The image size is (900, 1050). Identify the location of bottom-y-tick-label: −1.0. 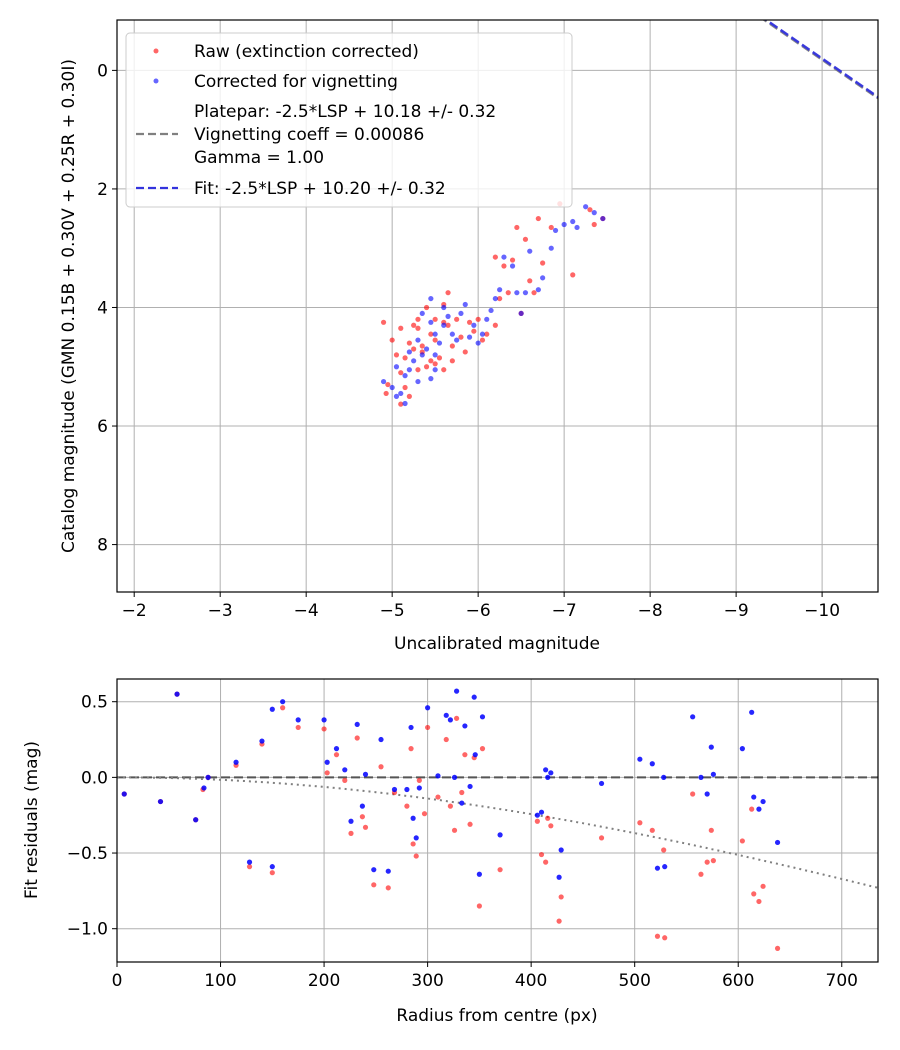
(87, 930).